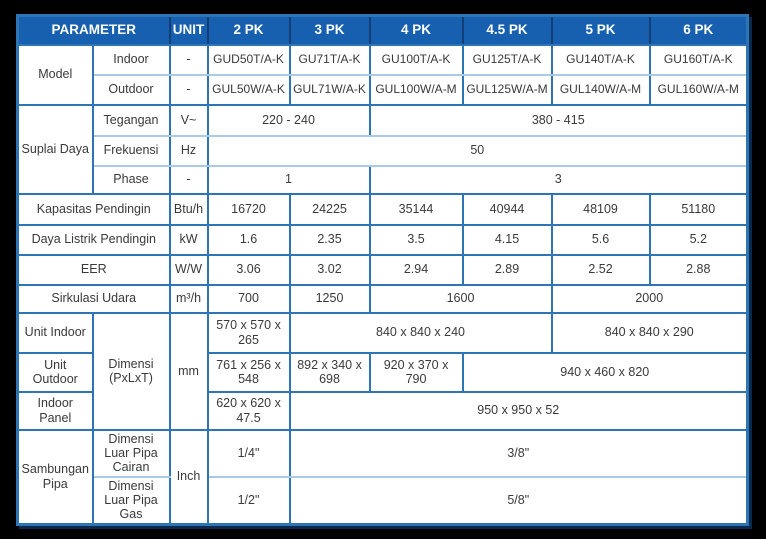 This screenshot has width=766, height=539. Describe the element at coordinates (329, 59) in the screenshot. I see `cell-model-indoor-3pk: GU71T/A-K` at that location.